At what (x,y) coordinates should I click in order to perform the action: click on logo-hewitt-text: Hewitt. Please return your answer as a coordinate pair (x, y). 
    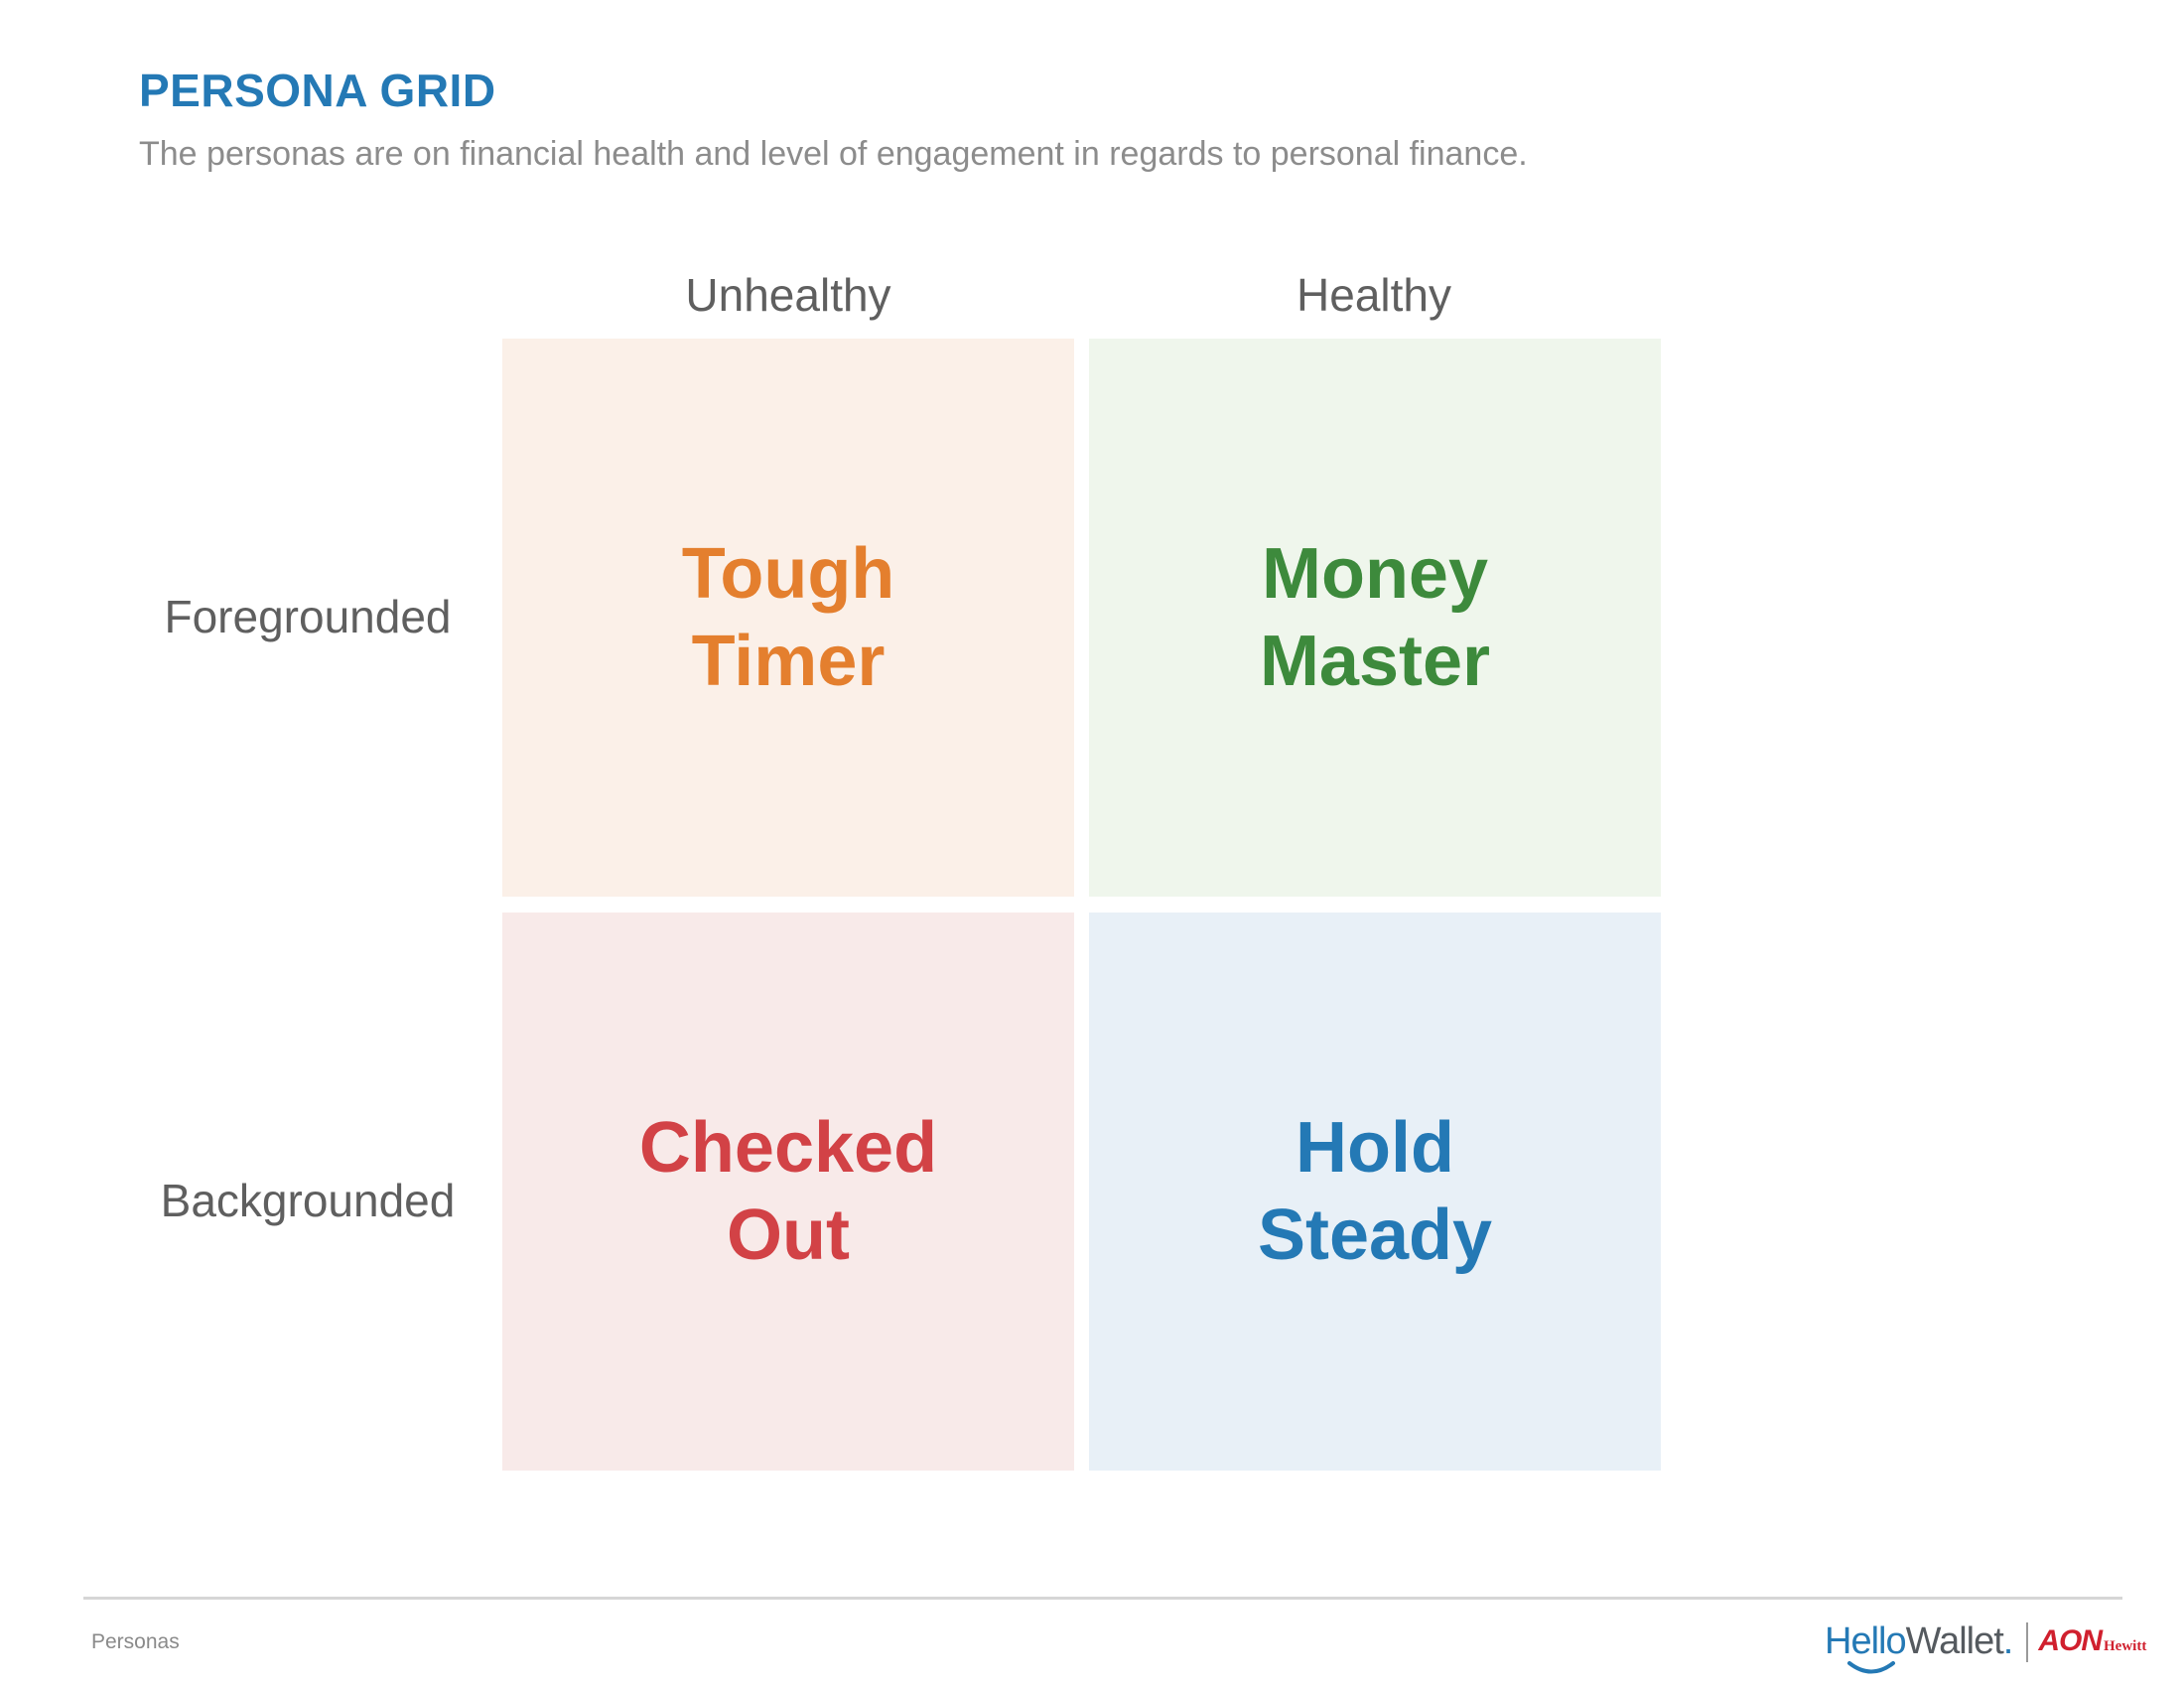
    Looking at the image, I should click on (2125, 1646).